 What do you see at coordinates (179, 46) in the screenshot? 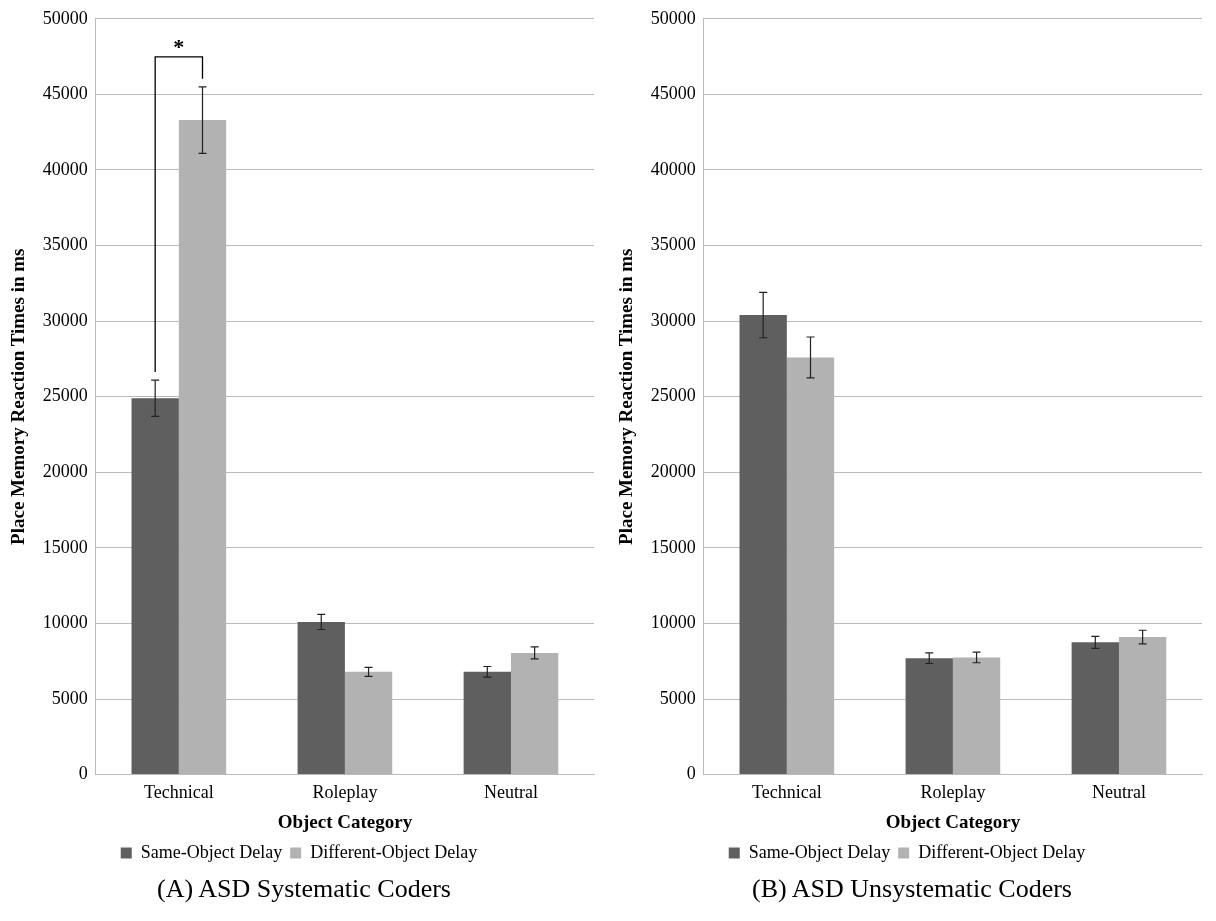
I see `annotation: *` at bounding box center [179, 46].